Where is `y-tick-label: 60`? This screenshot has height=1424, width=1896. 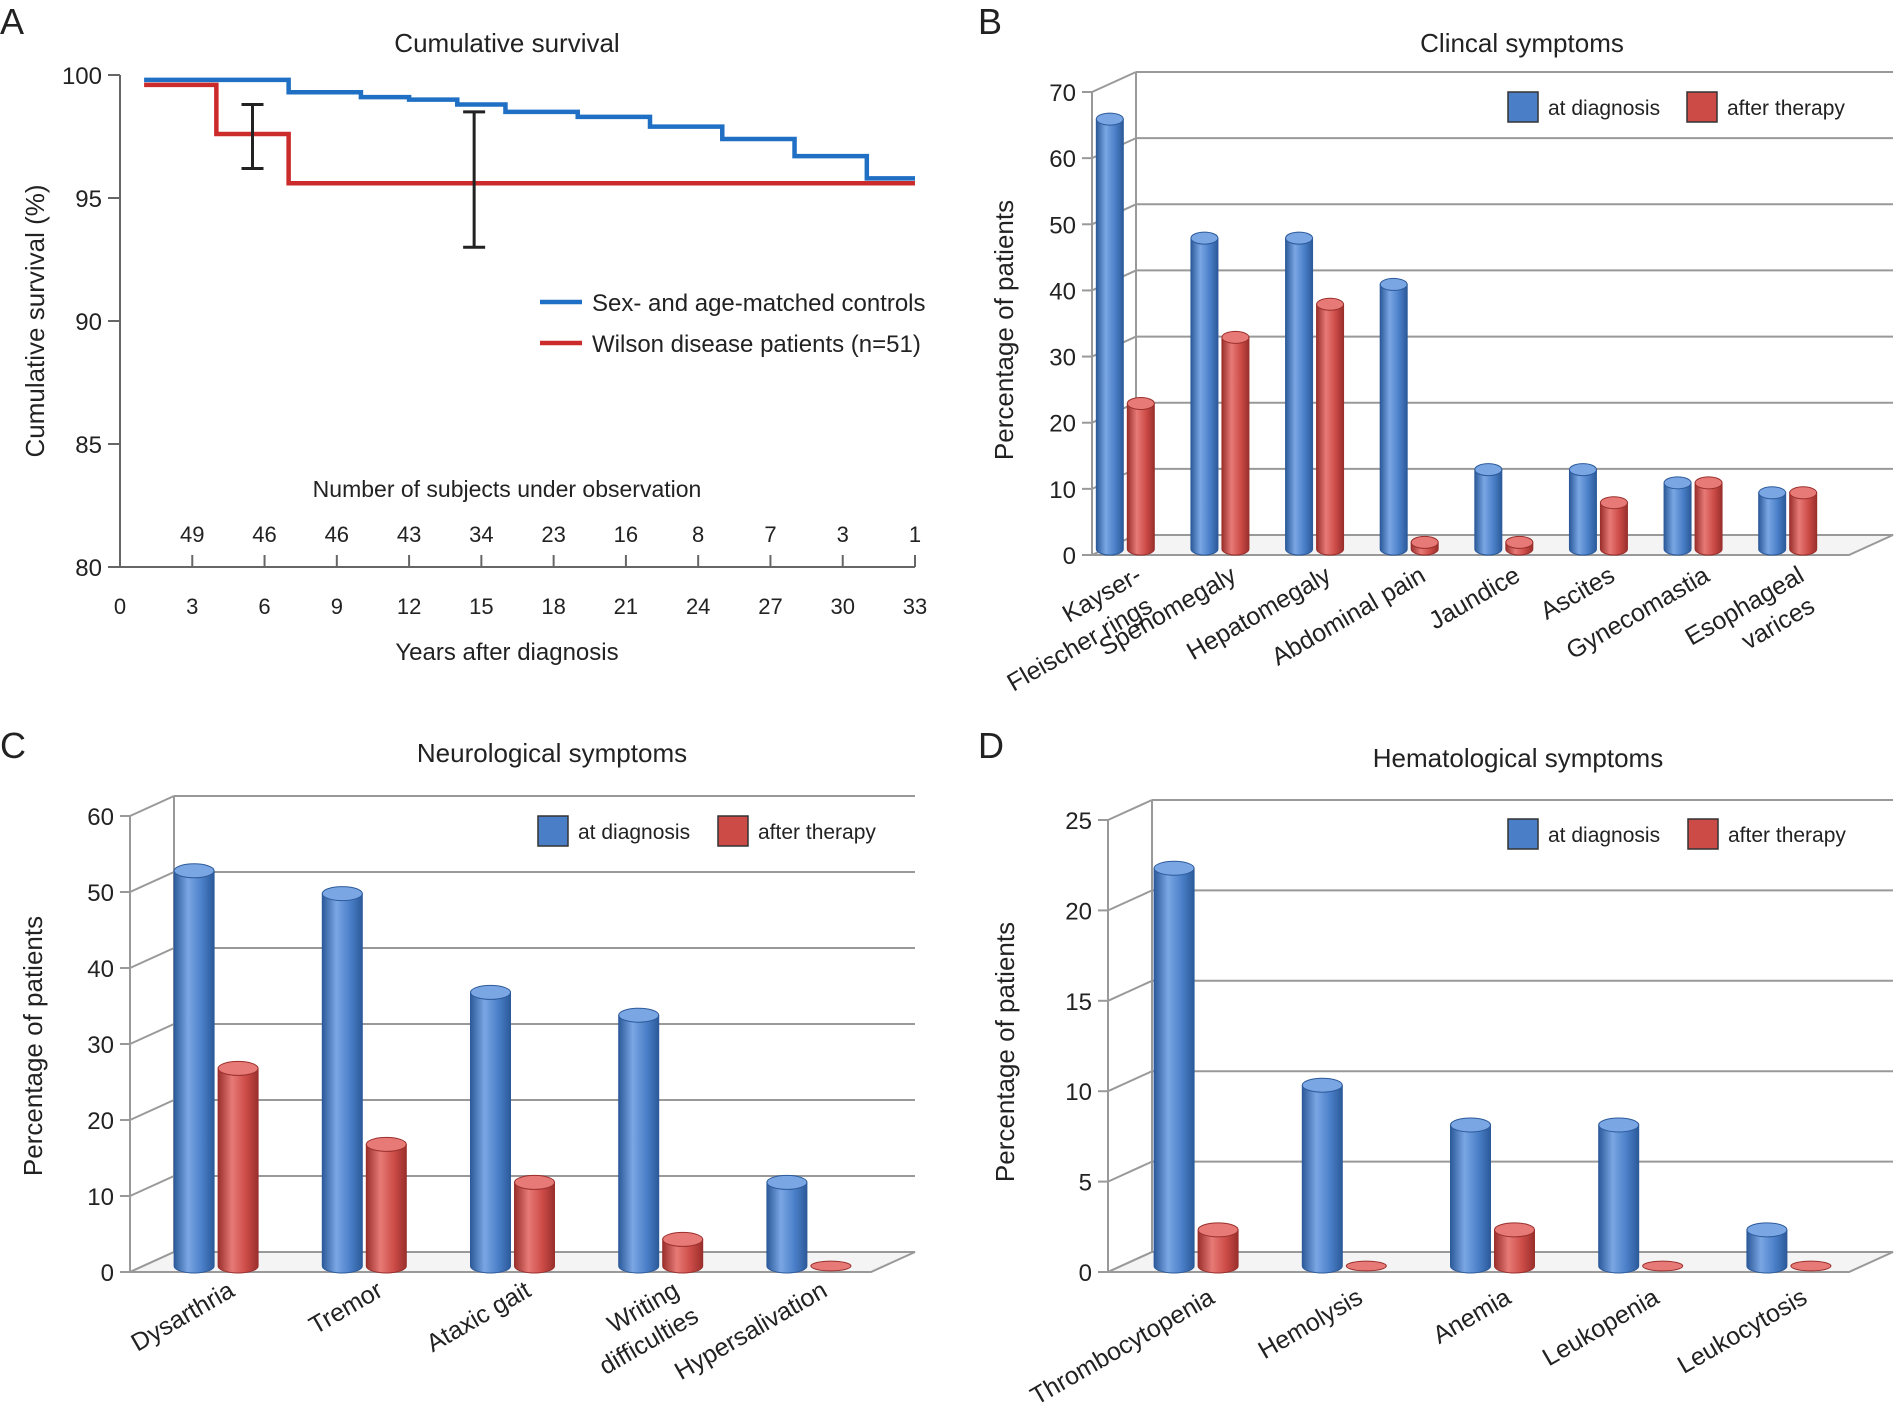
y-tick-label: 60 is located at coordinates (1062, 159).